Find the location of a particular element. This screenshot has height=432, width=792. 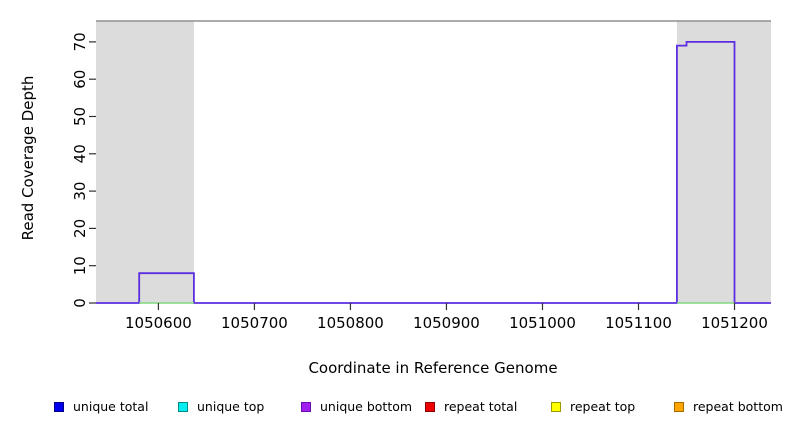

y-tick-label: 50 is located at coordinates (80, 116).